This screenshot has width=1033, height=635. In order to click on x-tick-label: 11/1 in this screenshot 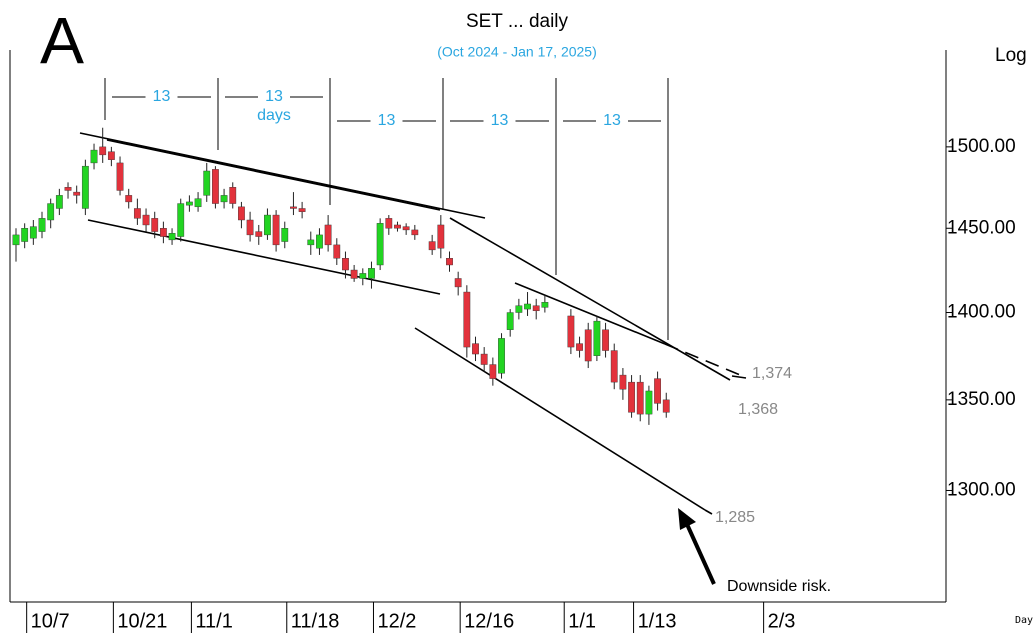, I will do `click(213, 621)`.